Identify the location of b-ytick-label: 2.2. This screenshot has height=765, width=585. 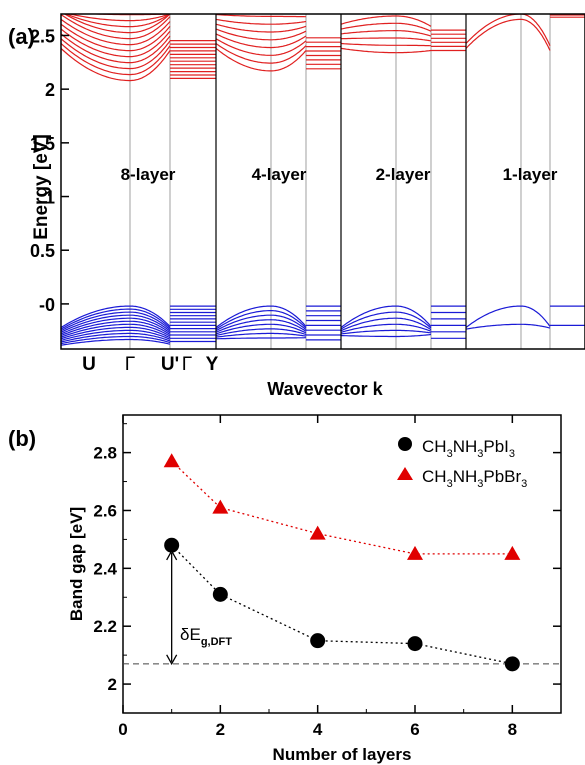
(105, 626).